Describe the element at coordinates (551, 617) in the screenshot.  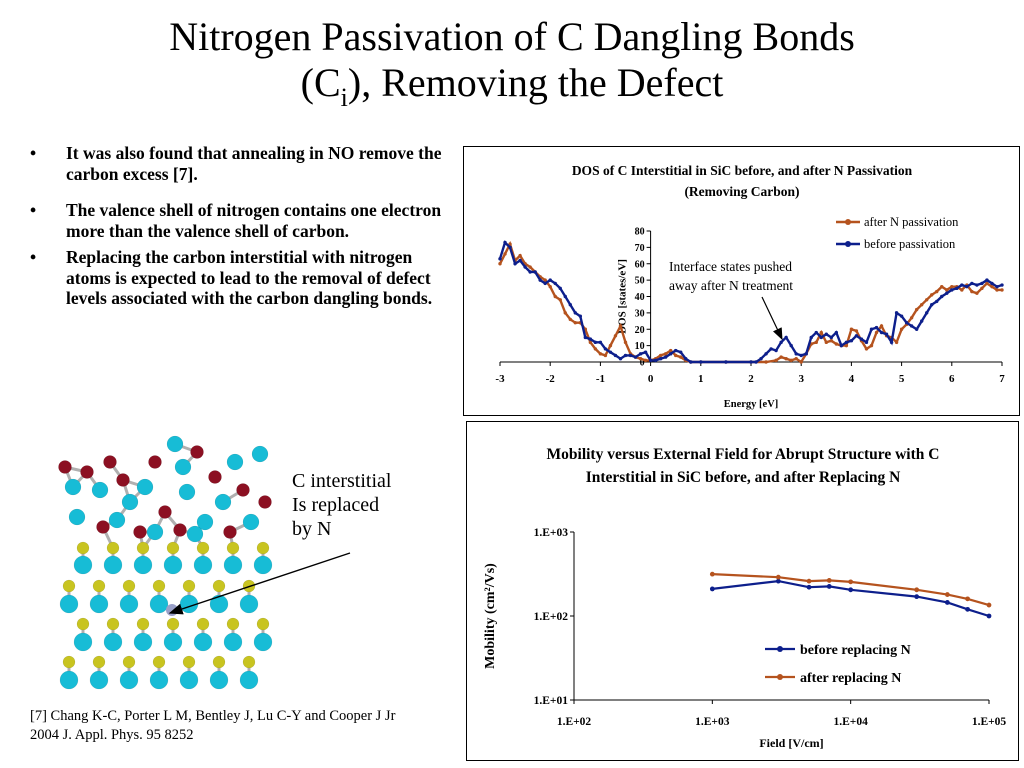
I see `y-tick-label: 1.E+02` at that location.